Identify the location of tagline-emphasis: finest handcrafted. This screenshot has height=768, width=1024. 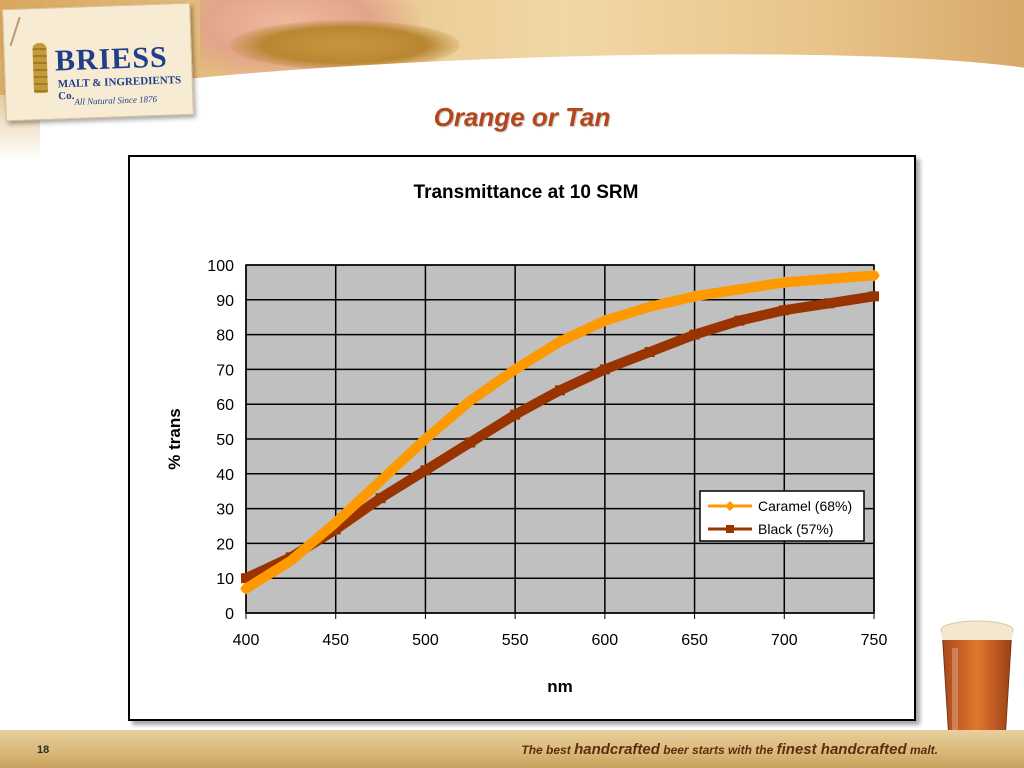
(841, 749).